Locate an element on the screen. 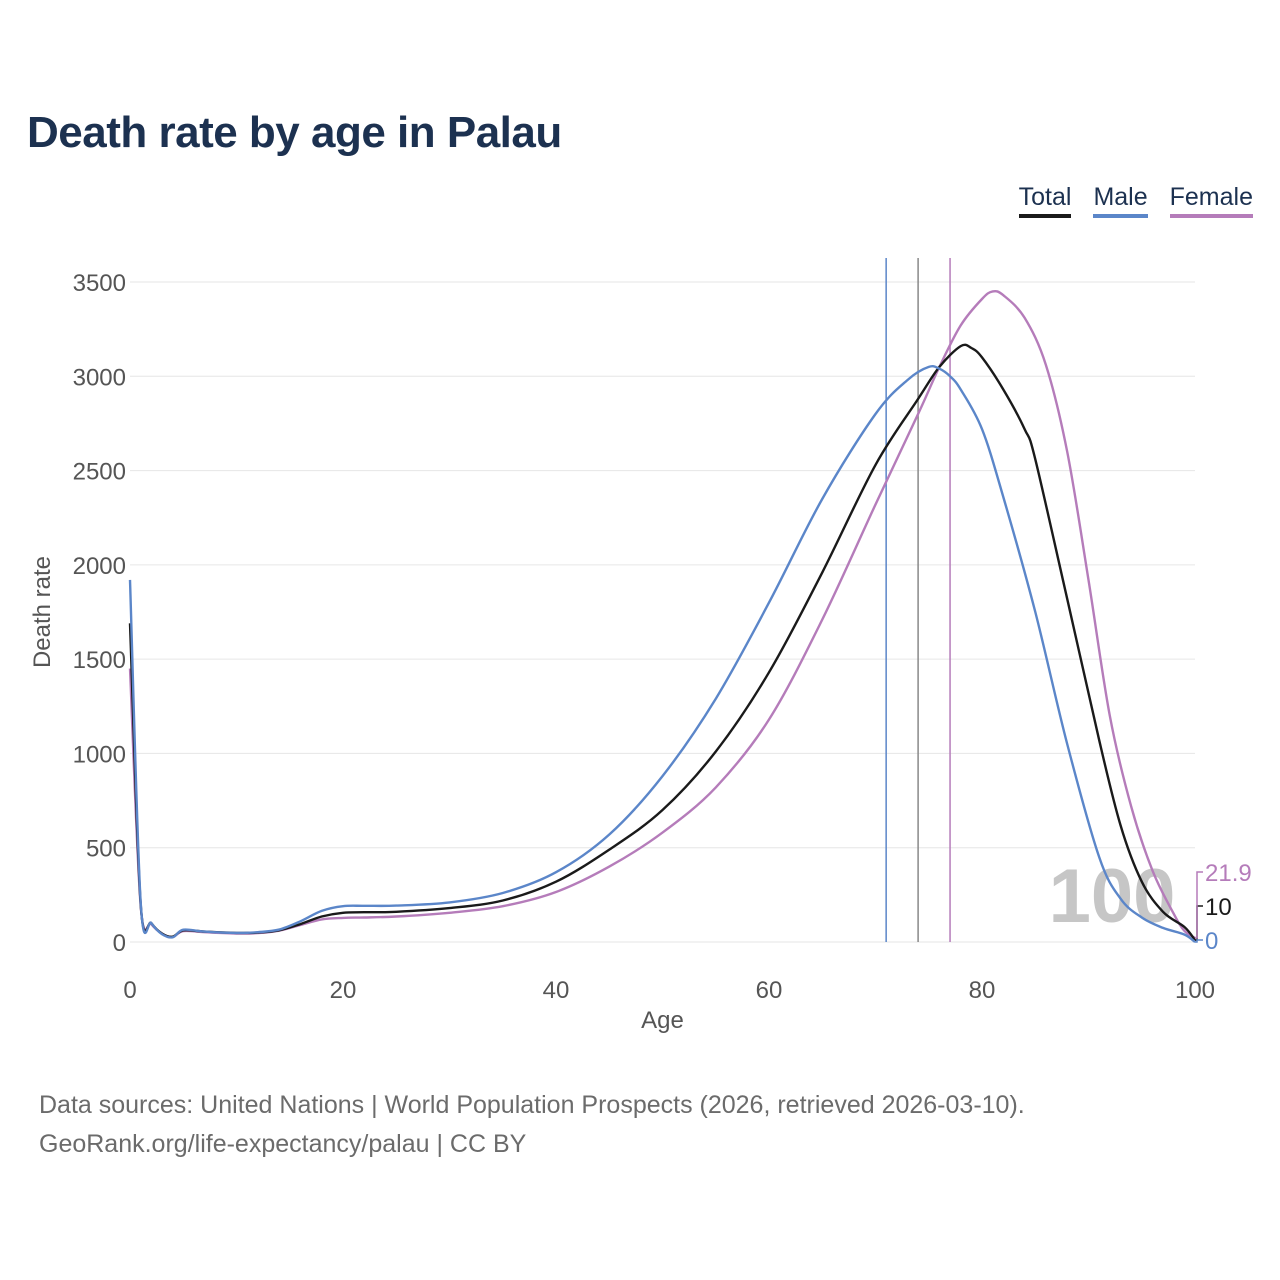 The image size is (1280, 1280). legend: Total Male Female is located at coordinates (1135, 200).